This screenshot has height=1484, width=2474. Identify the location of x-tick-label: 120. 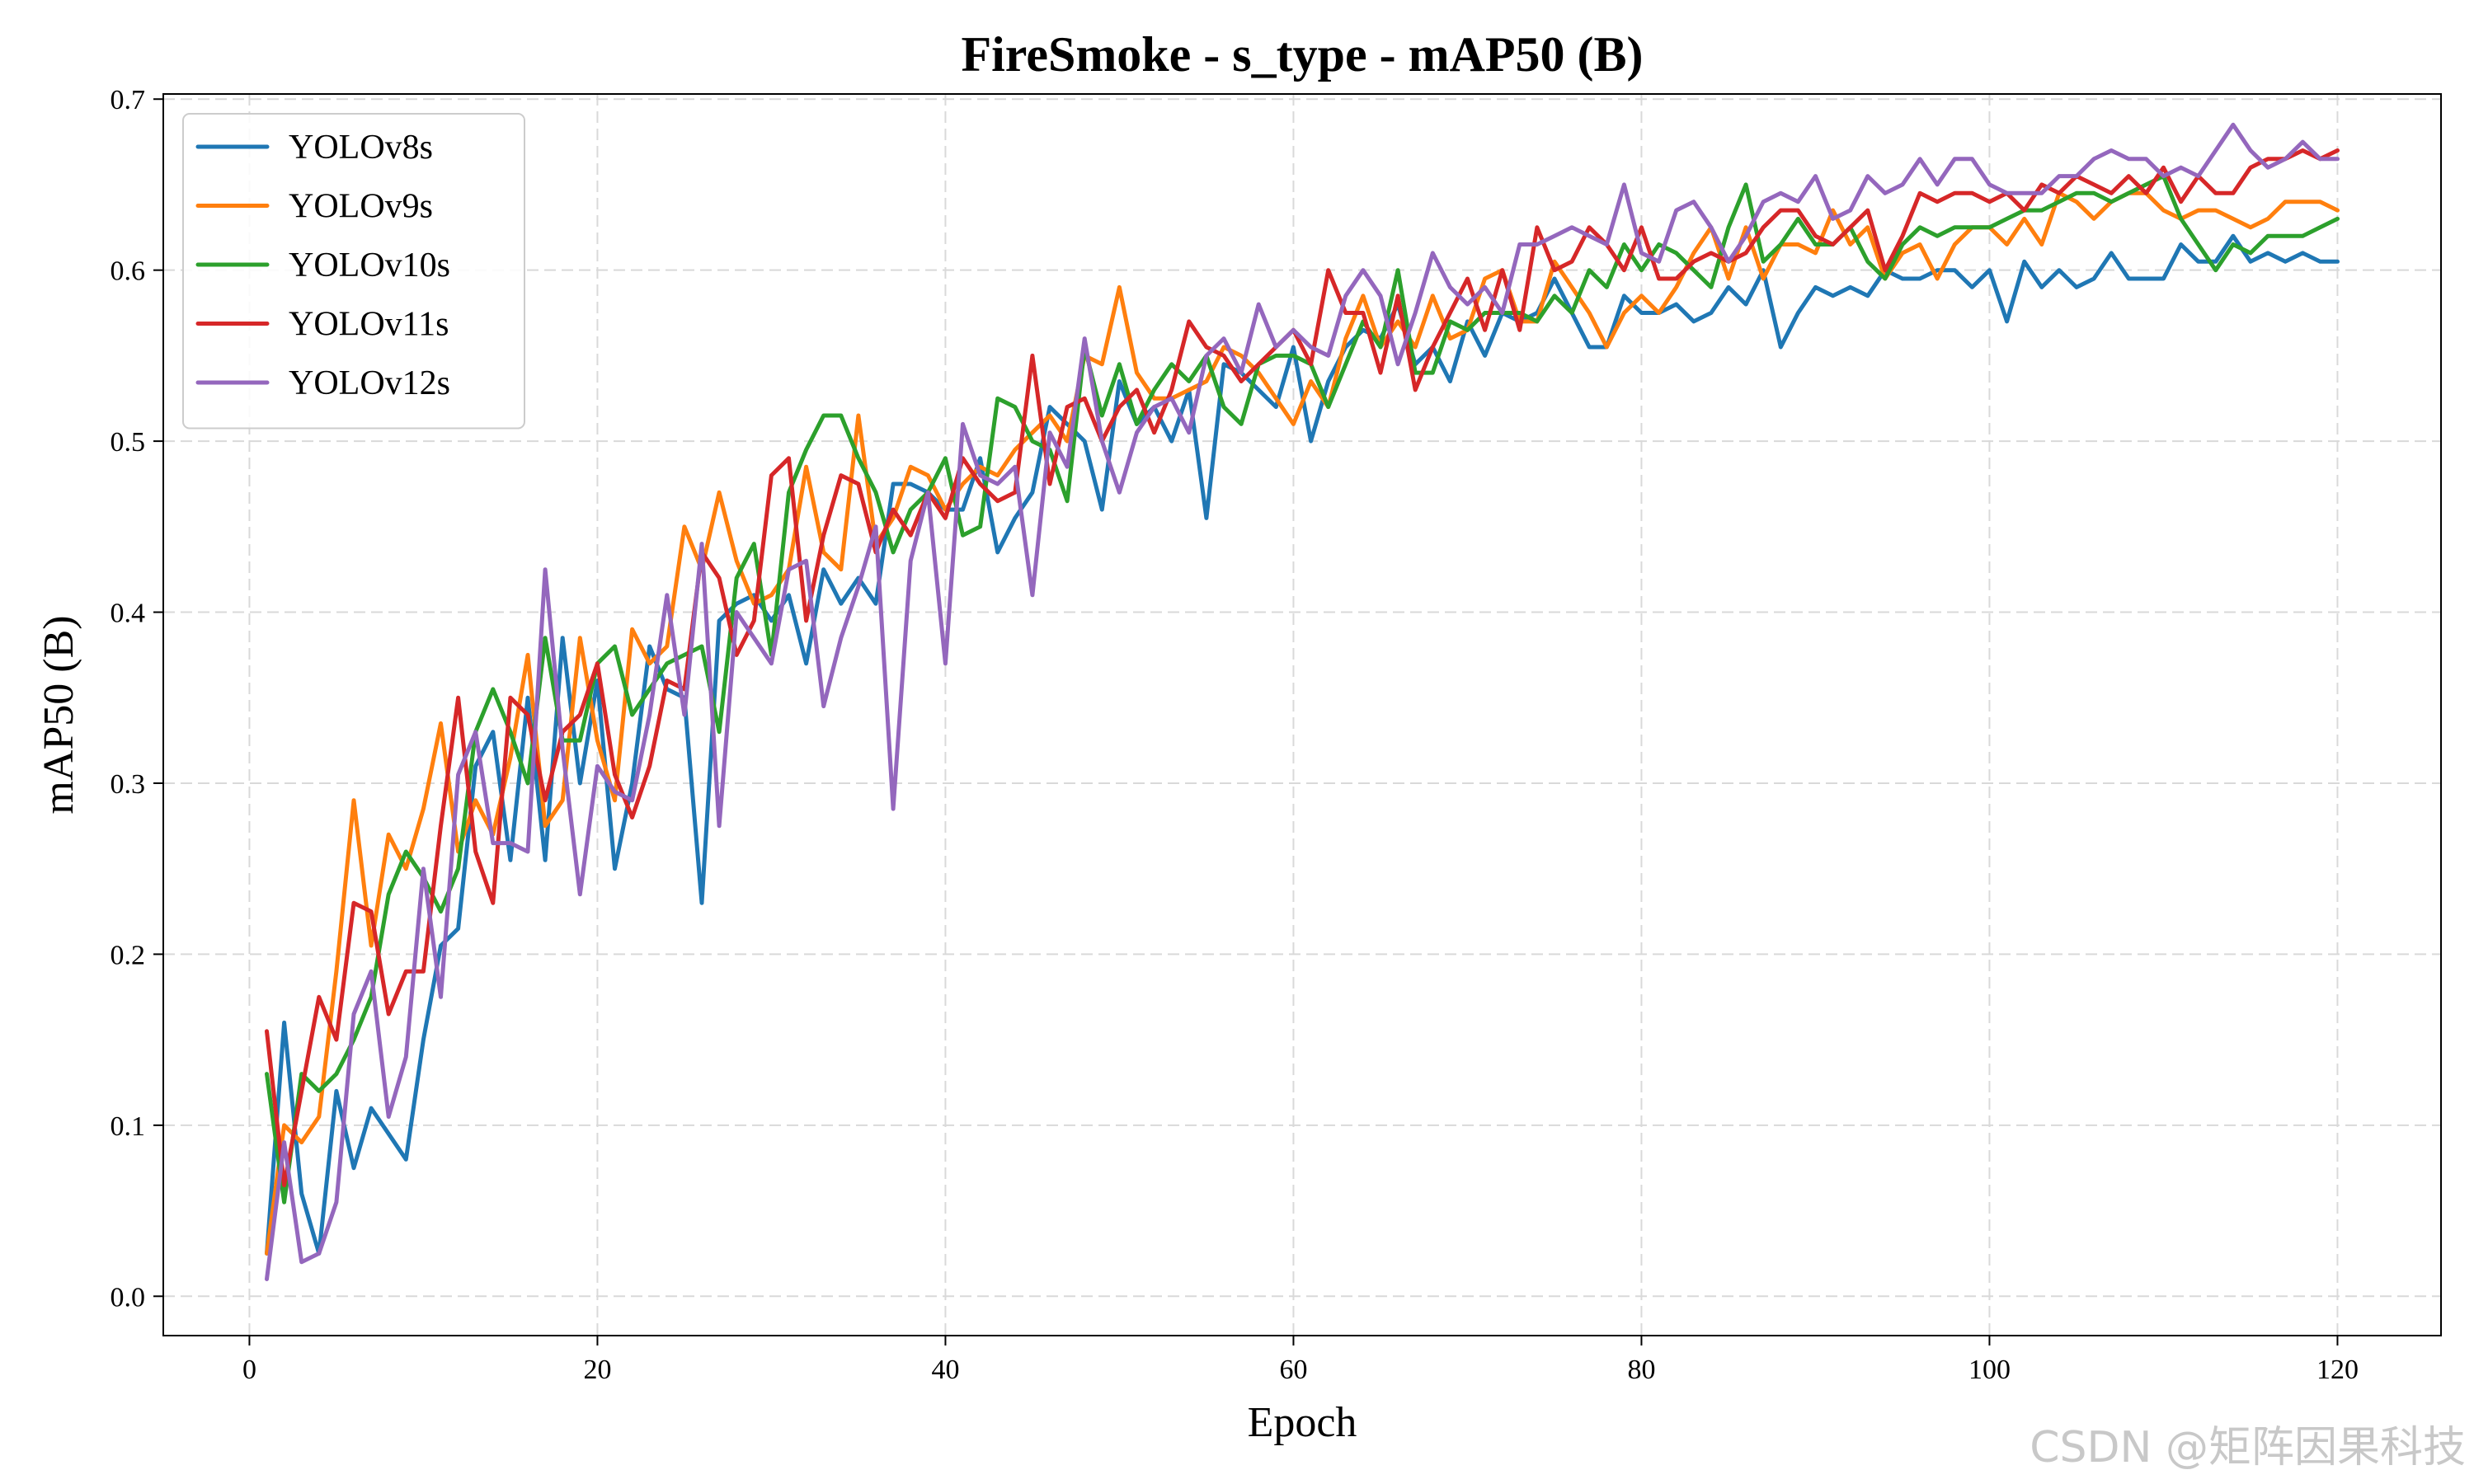
(2337, 1370).